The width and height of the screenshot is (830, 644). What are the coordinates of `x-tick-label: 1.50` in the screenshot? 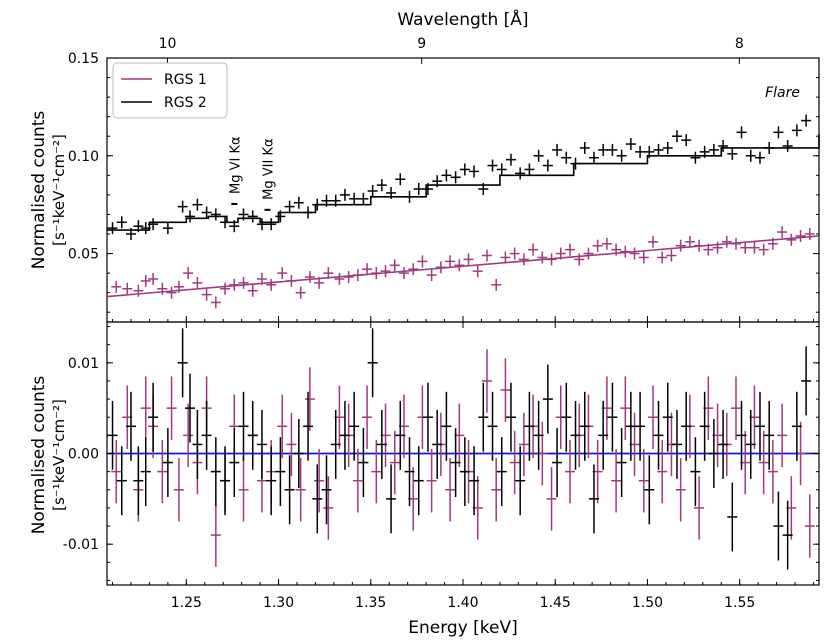 It's located at (647, 603).